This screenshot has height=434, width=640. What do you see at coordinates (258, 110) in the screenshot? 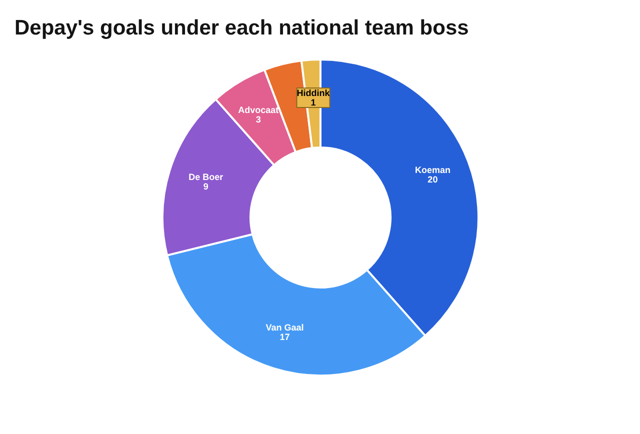
I see `slice-label: Advocaat` at bounding box center [258, 110].